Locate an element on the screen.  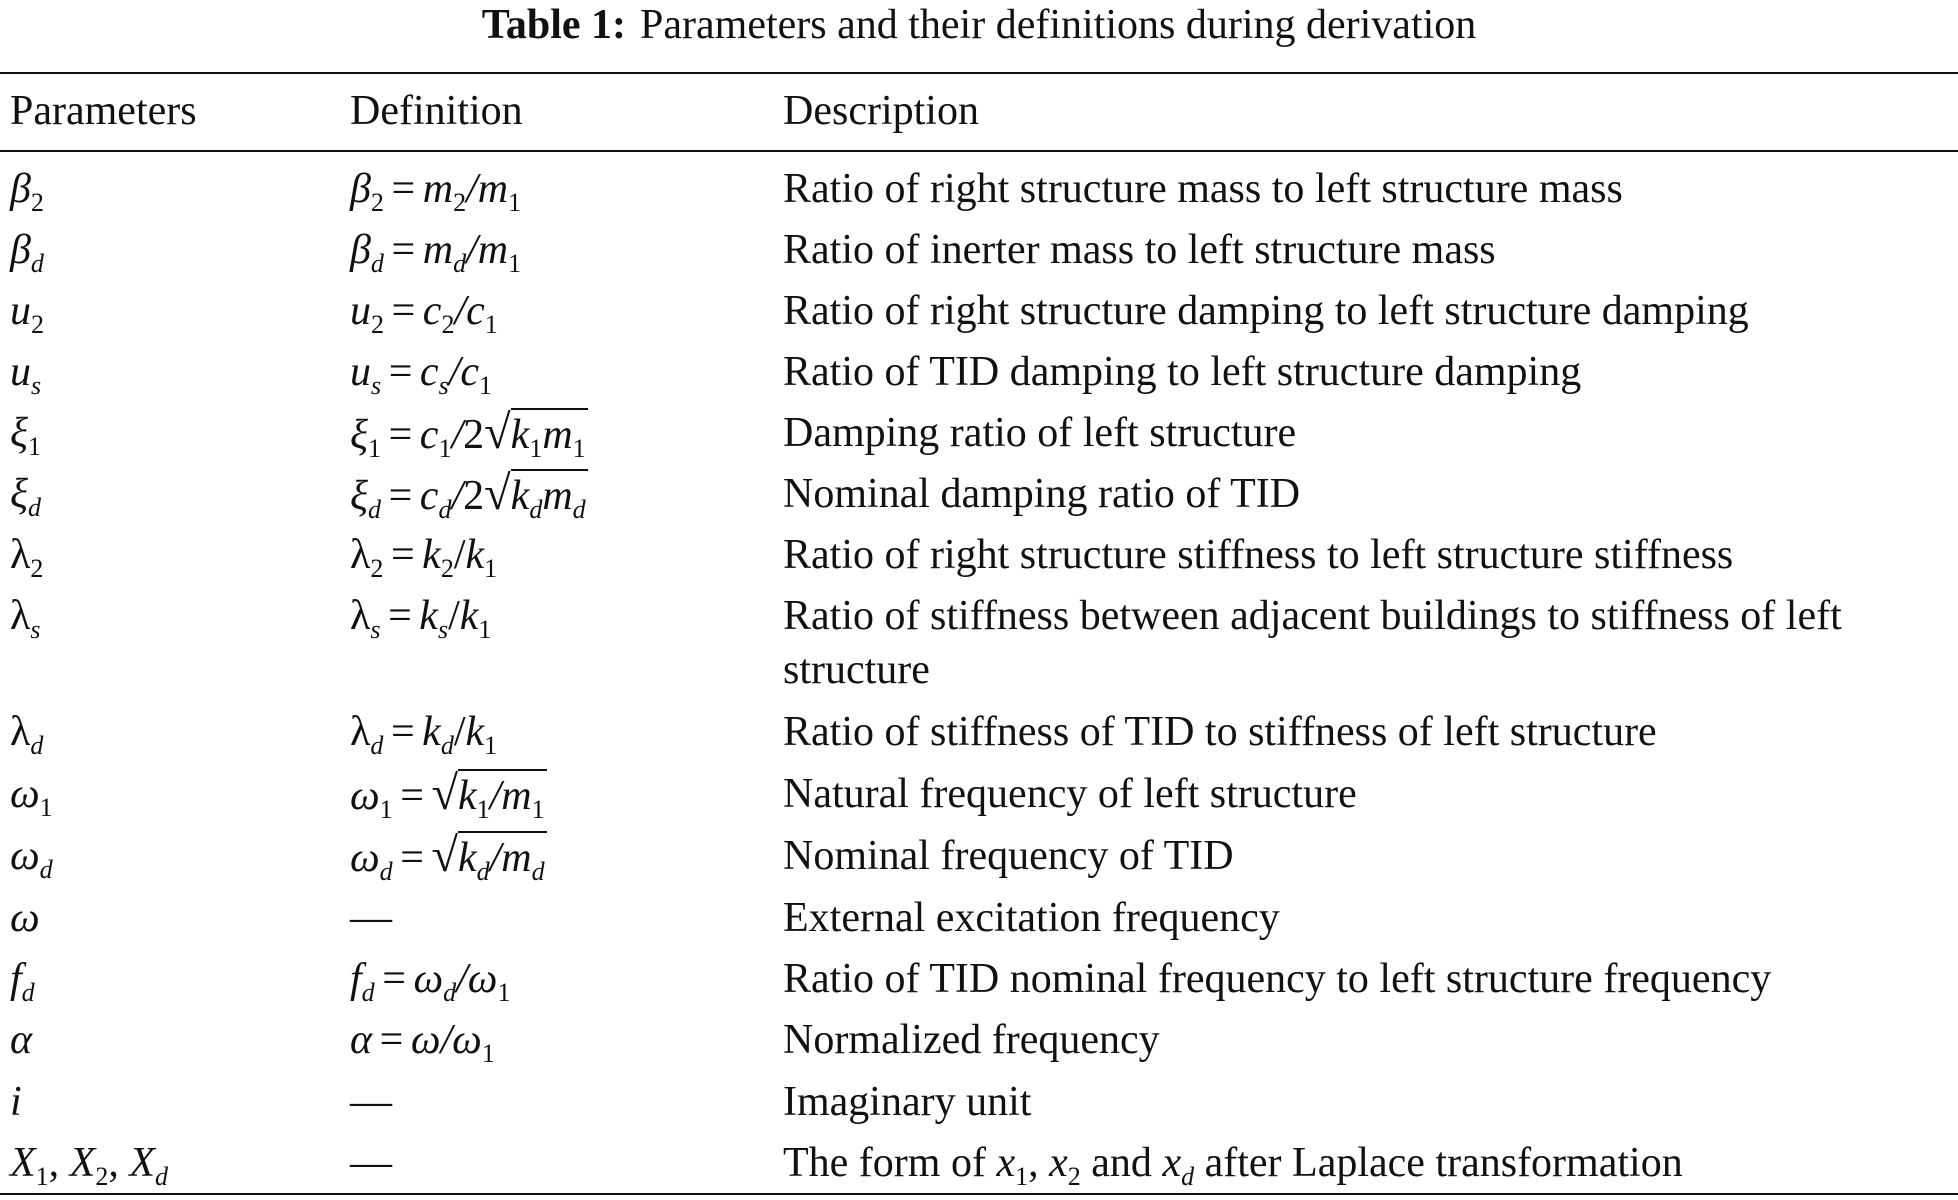
table-top-rule is located at coordinates (979, 73).